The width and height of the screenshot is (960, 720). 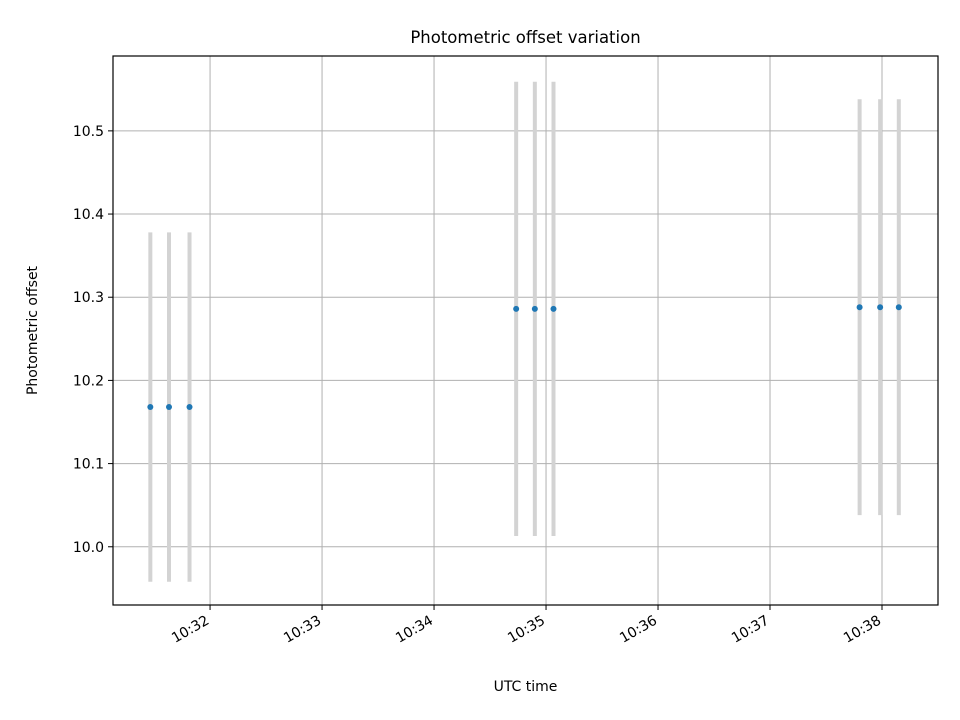 I want to click on y-axis-label: Photometric offset, so click(x=33, y=330).